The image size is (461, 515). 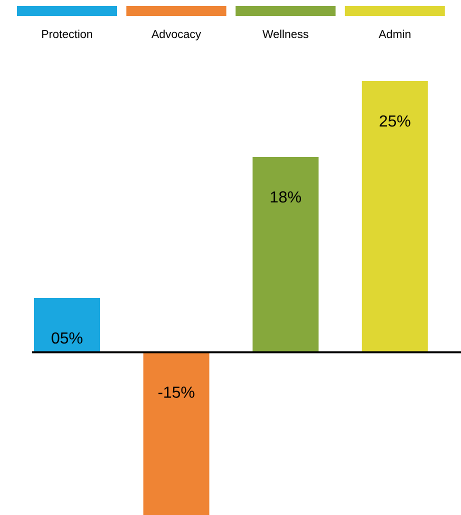 I want to click on data-label: 18%, so click(x=285, y=197).